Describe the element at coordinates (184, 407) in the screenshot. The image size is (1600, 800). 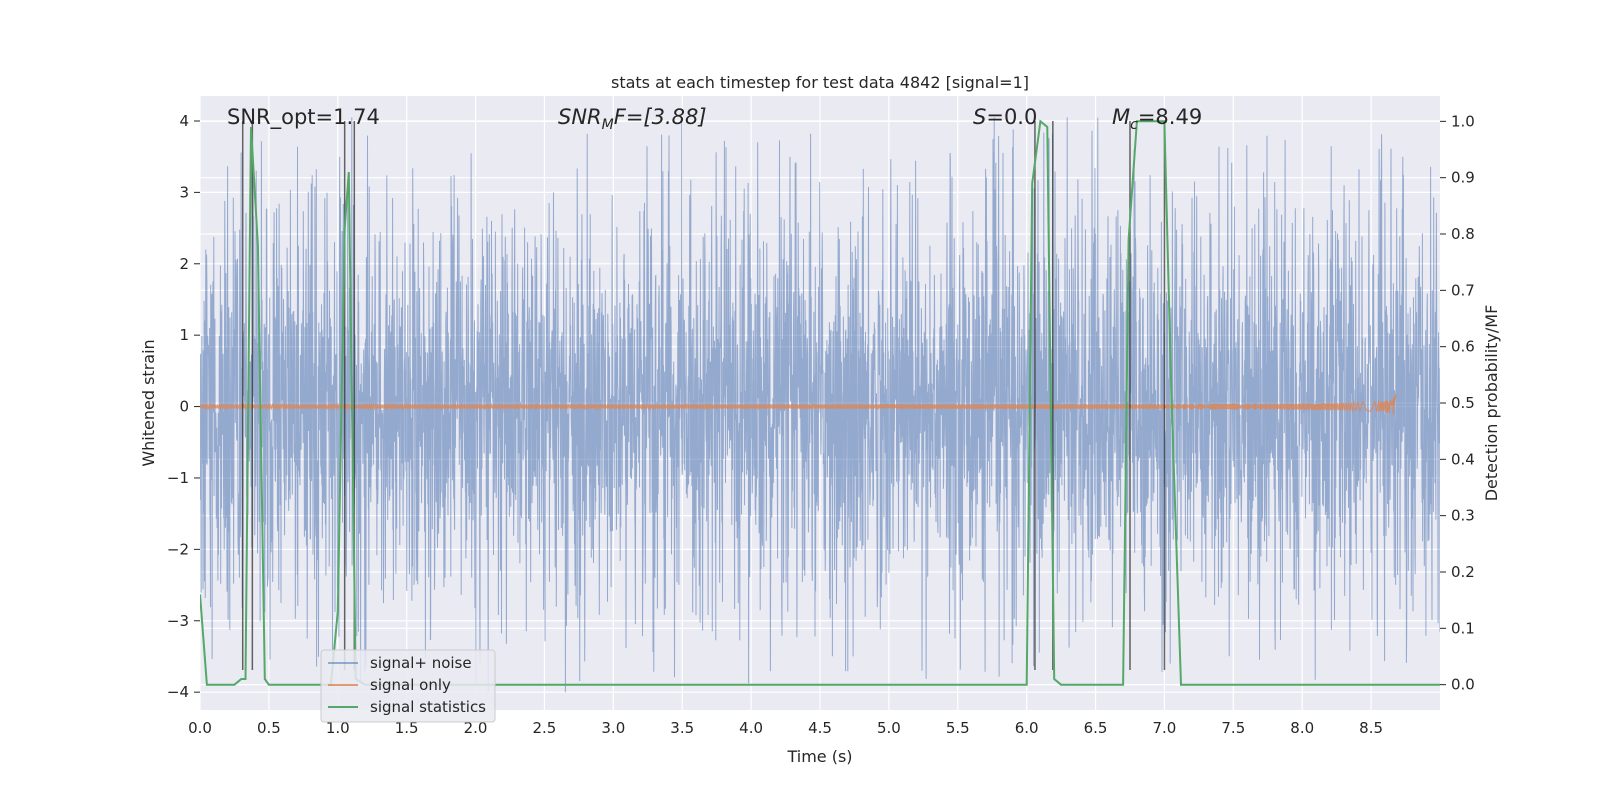
I see `y-tick-label: 0` at that location.